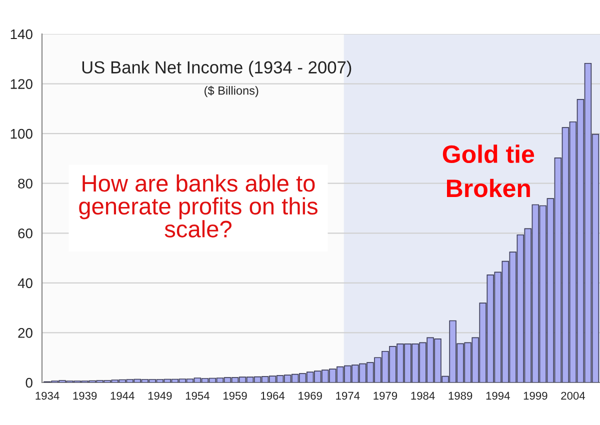  Describe the element at coordinates (273, 396) in the screenshot. I see `x-tick-label: 1964` at that location.